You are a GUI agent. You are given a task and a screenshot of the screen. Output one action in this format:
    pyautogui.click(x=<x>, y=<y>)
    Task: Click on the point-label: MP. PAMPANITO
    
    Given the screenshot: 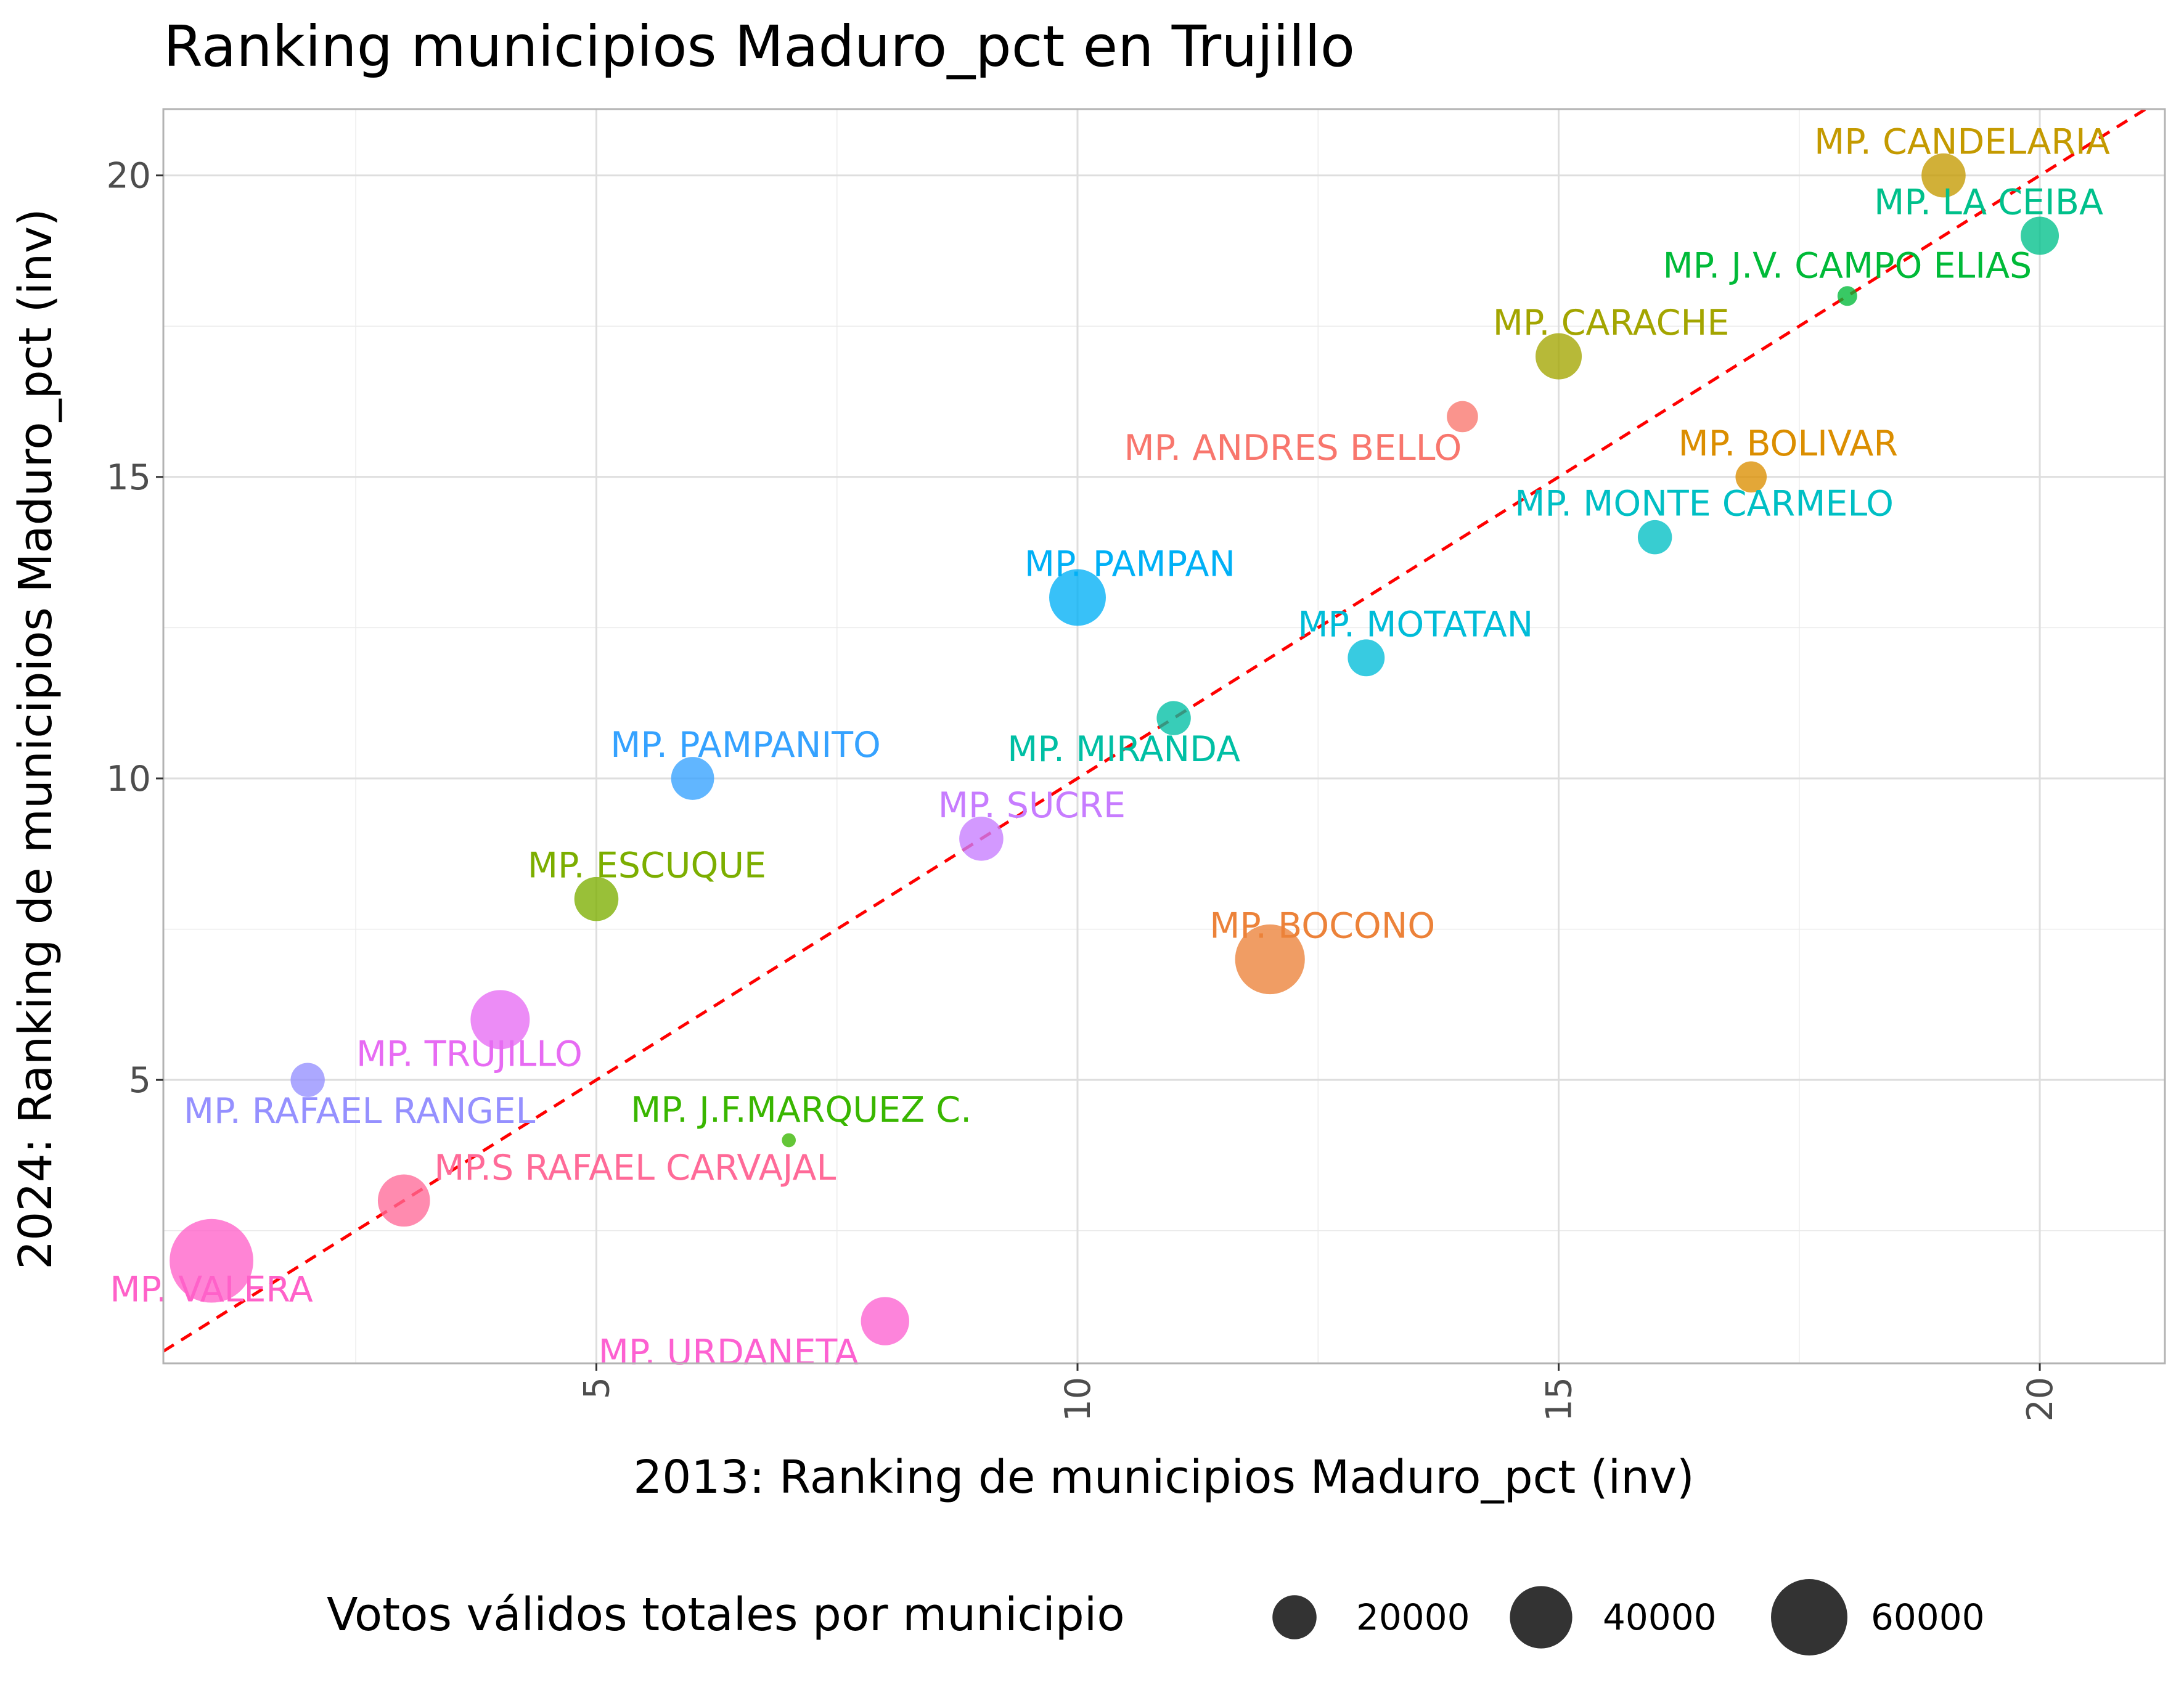 What is the action you would take?
    pyautogui.click(x=745, y=745)
    